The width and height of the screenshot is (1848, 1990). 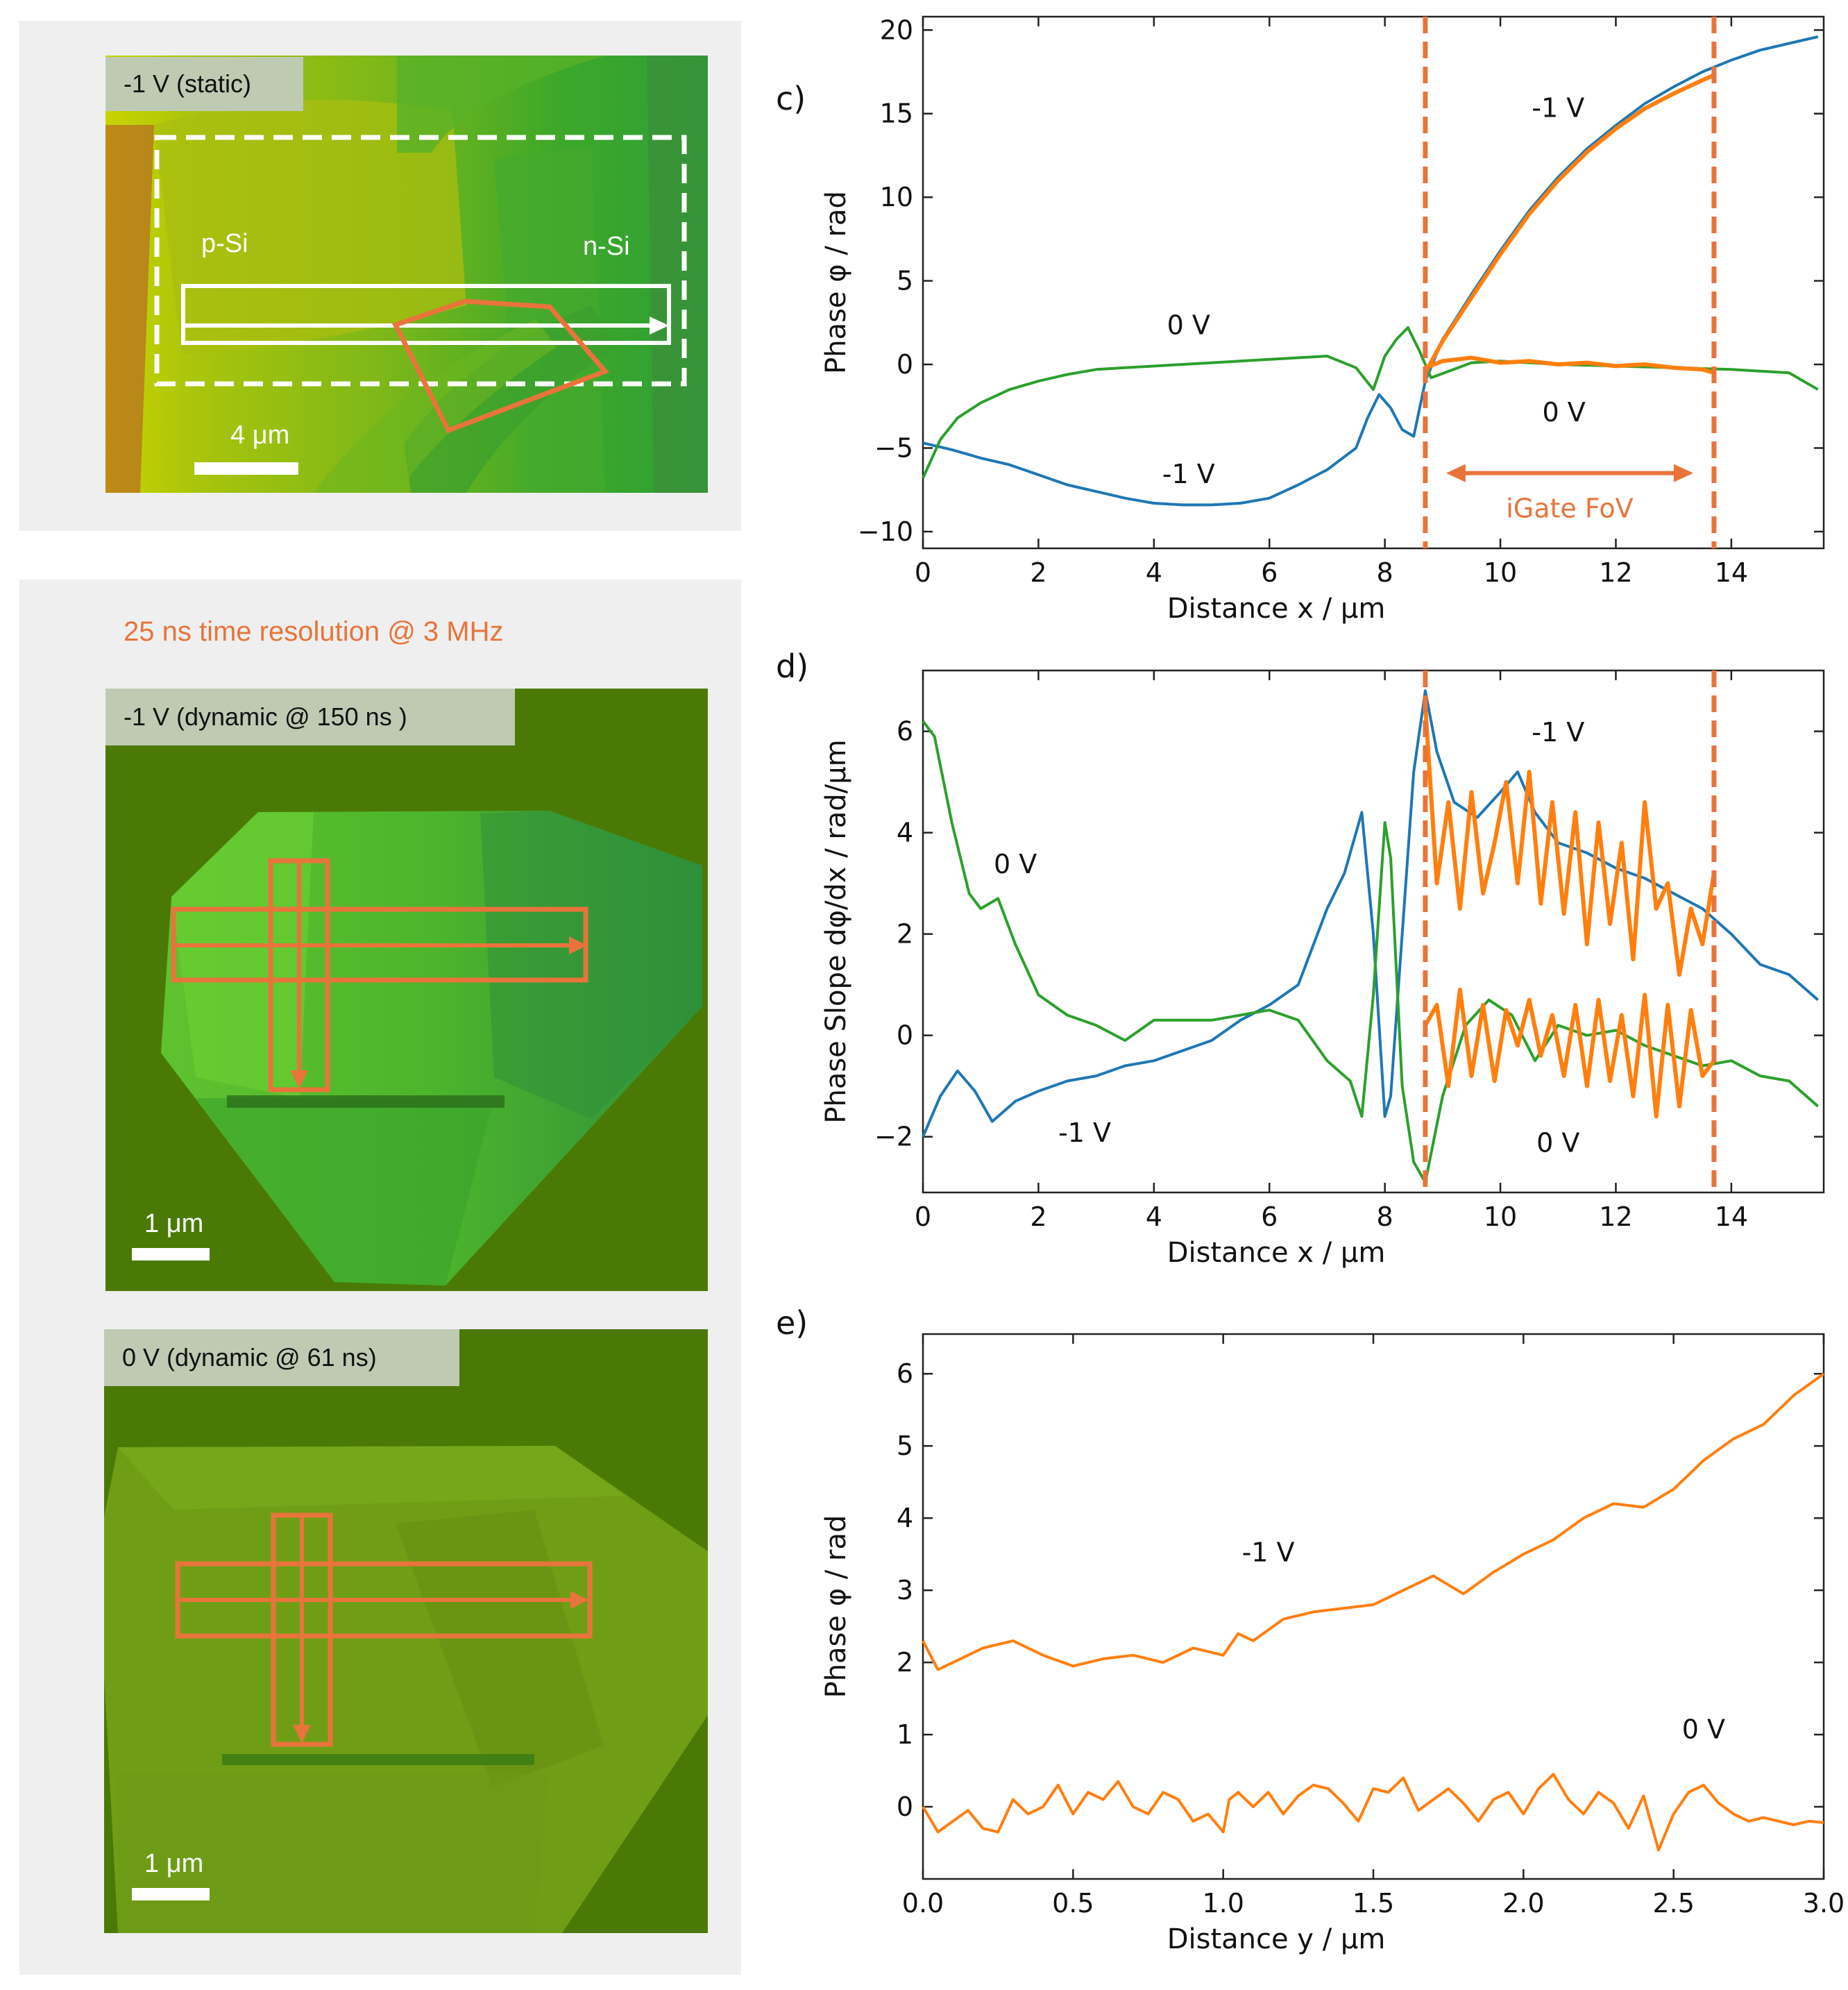 What do you see at coordinates (1456, 473) in the screenshot?
I see `chart-c-fov-arrowhead-left` at bounding box center [1456, 473].